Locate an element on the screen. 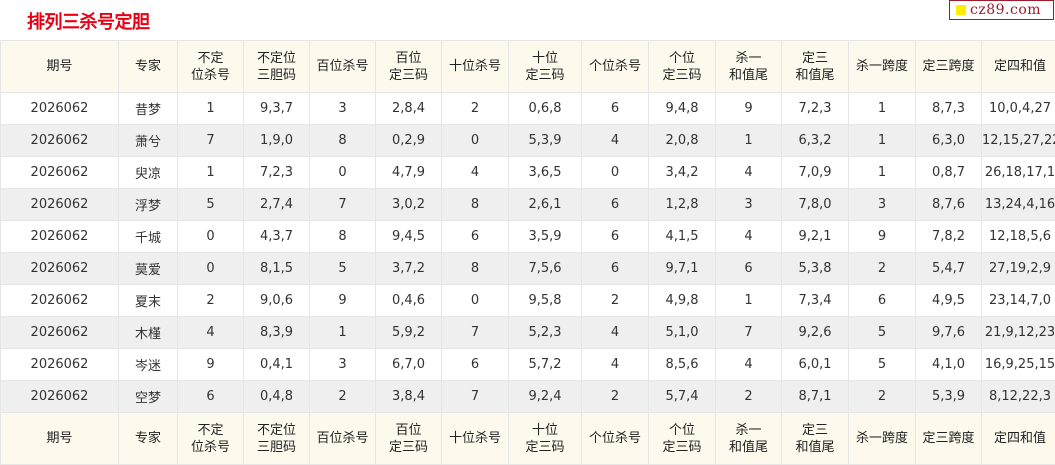  table-cell: 7,5,6 is located at coordinates (545, 269).